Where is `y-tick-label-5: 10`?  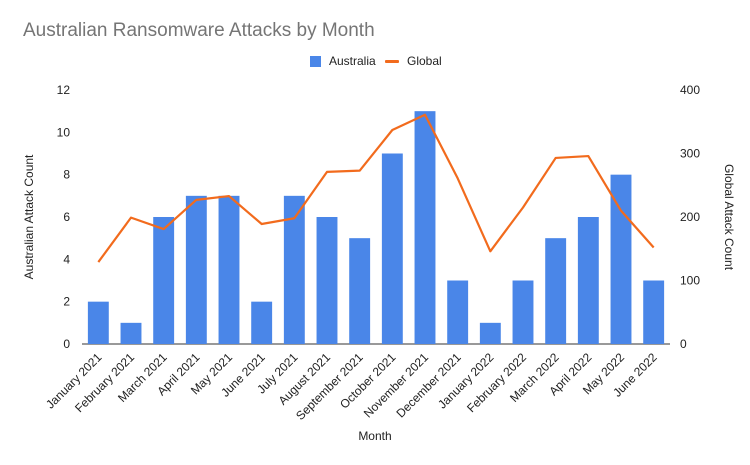
y-tick-label-5: 10 is located at coordinates (64, 132).